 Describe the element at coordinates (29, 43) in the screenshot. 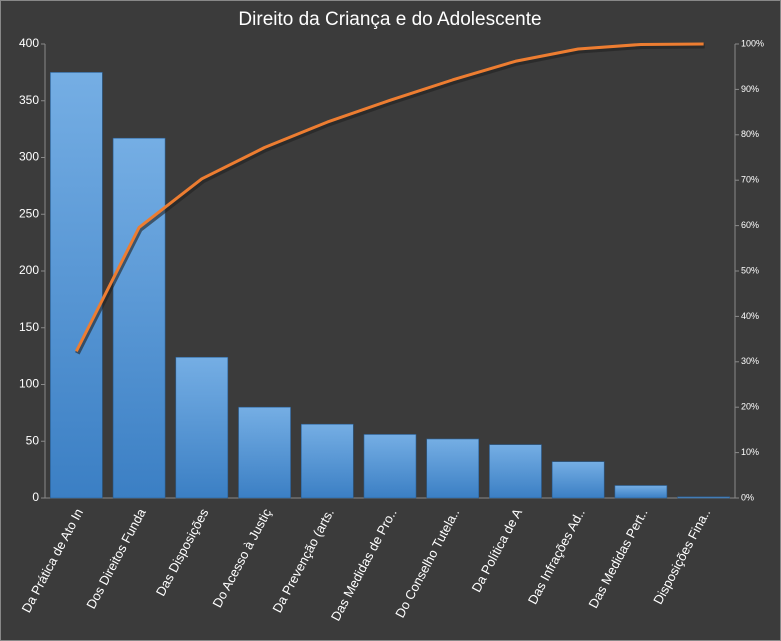

I see `y-tick-label: 400` at that location.